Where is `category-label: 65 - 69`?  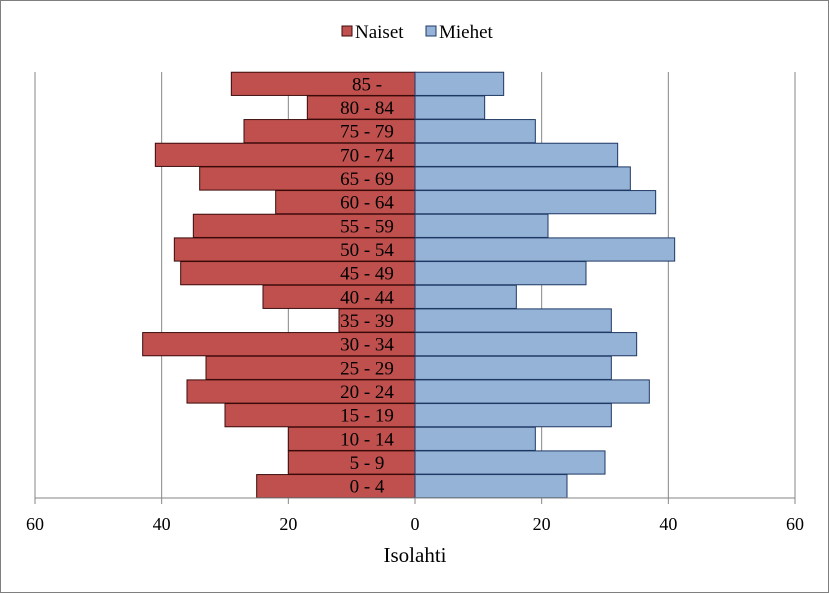 category-label: 65 - 69 is located at coordinates (367, 179).